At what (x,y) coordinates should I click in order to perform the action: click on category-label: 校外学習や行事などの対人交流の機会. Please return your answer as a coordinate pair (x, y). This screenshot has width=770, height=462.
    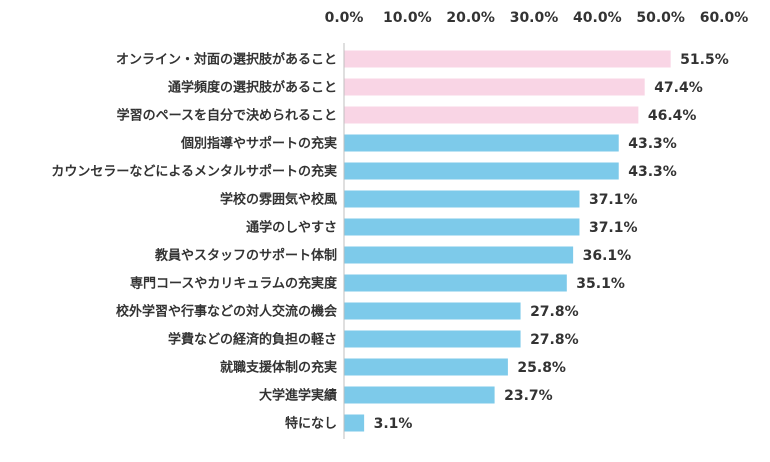
    Looking at the image, I should click on (227, 312).